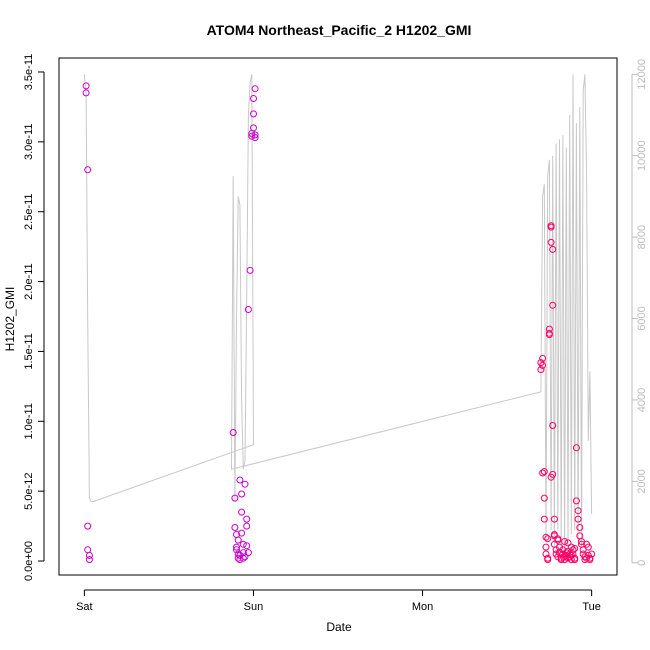 Image resolution: width=650 pixels, height=650 pixels. I want to click on x-tick-label: Tue, so click(591, 607).